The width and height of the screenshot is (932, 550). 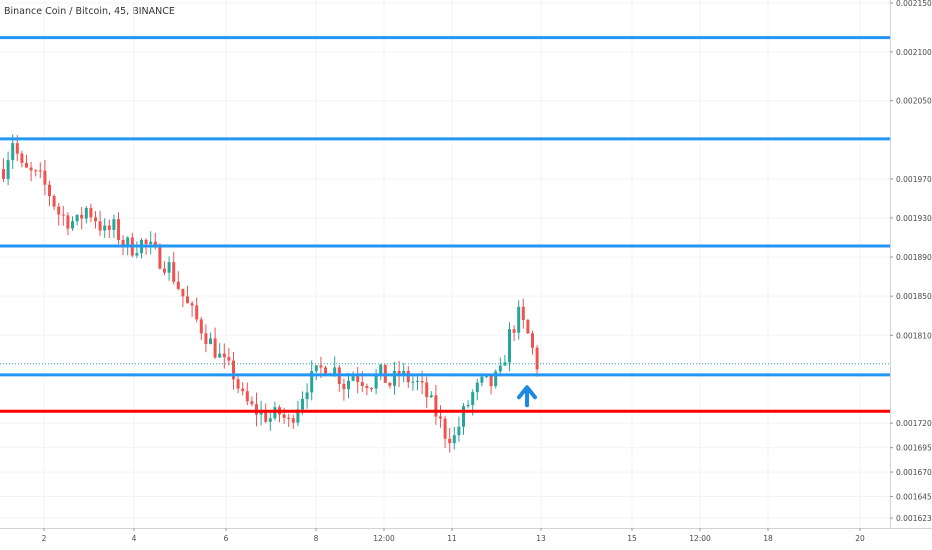 What do you see at coordinates (466, 535) in the screenshot?
I see `time-axis: 2 4 6 8 12:00 11 13 15 12:00 18 20` at bounding box center [466, 535].